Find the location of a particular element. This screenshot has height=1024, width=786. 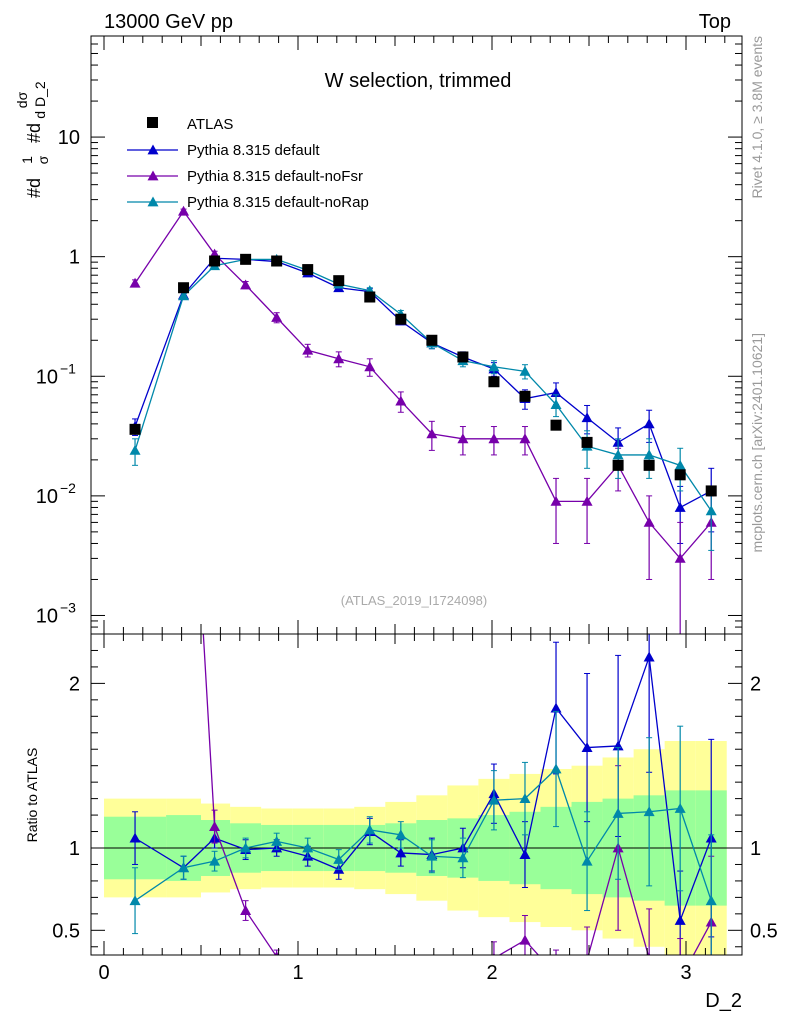

legend-label-s0: Pythia 8.315 default is located at coordinates (253, 150).